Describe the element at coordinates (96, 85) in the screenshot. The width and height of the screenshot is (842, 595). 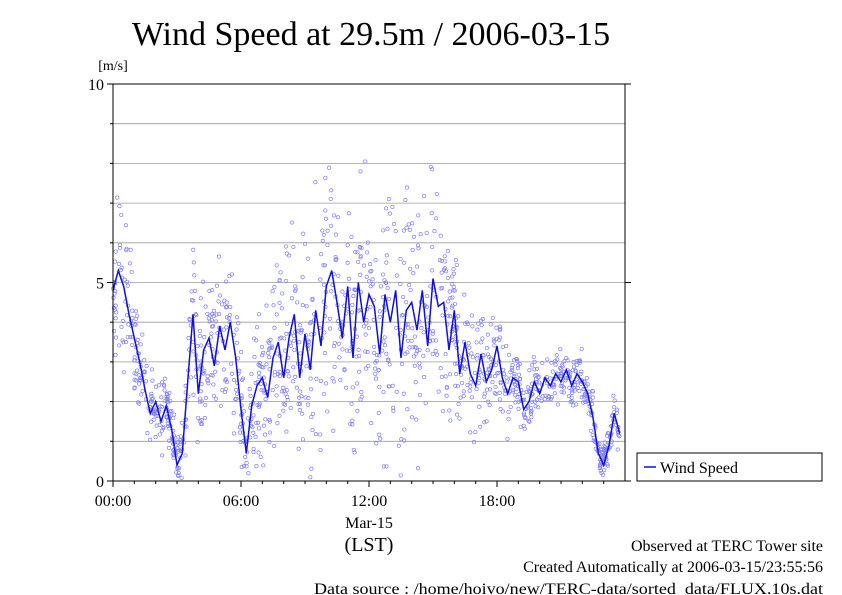
I see `y-tick-label: 10` at that location.